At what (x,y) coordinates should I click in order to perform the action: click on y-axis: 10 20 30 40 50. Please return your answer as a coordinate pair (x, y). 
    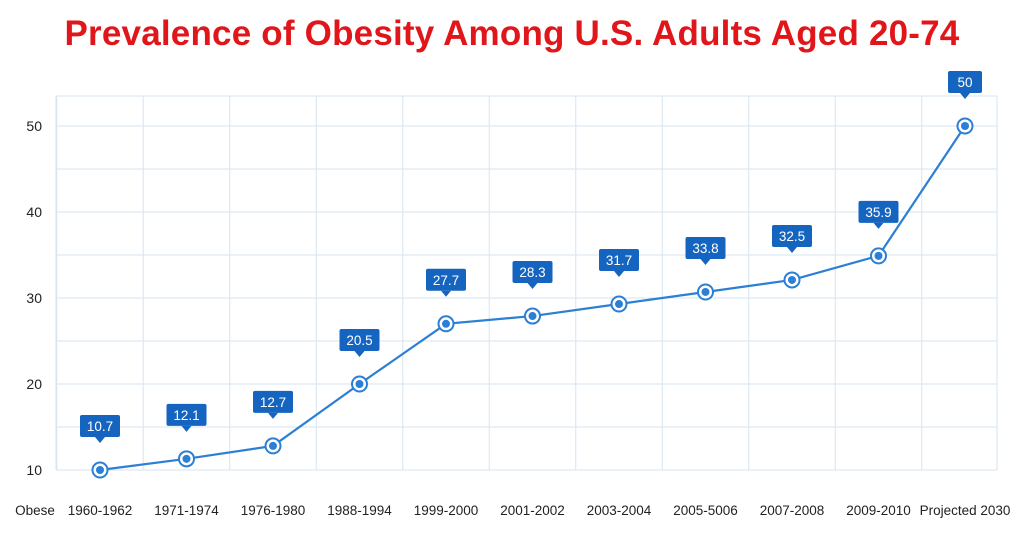
    Looking at the image, I should click on (34, 298).